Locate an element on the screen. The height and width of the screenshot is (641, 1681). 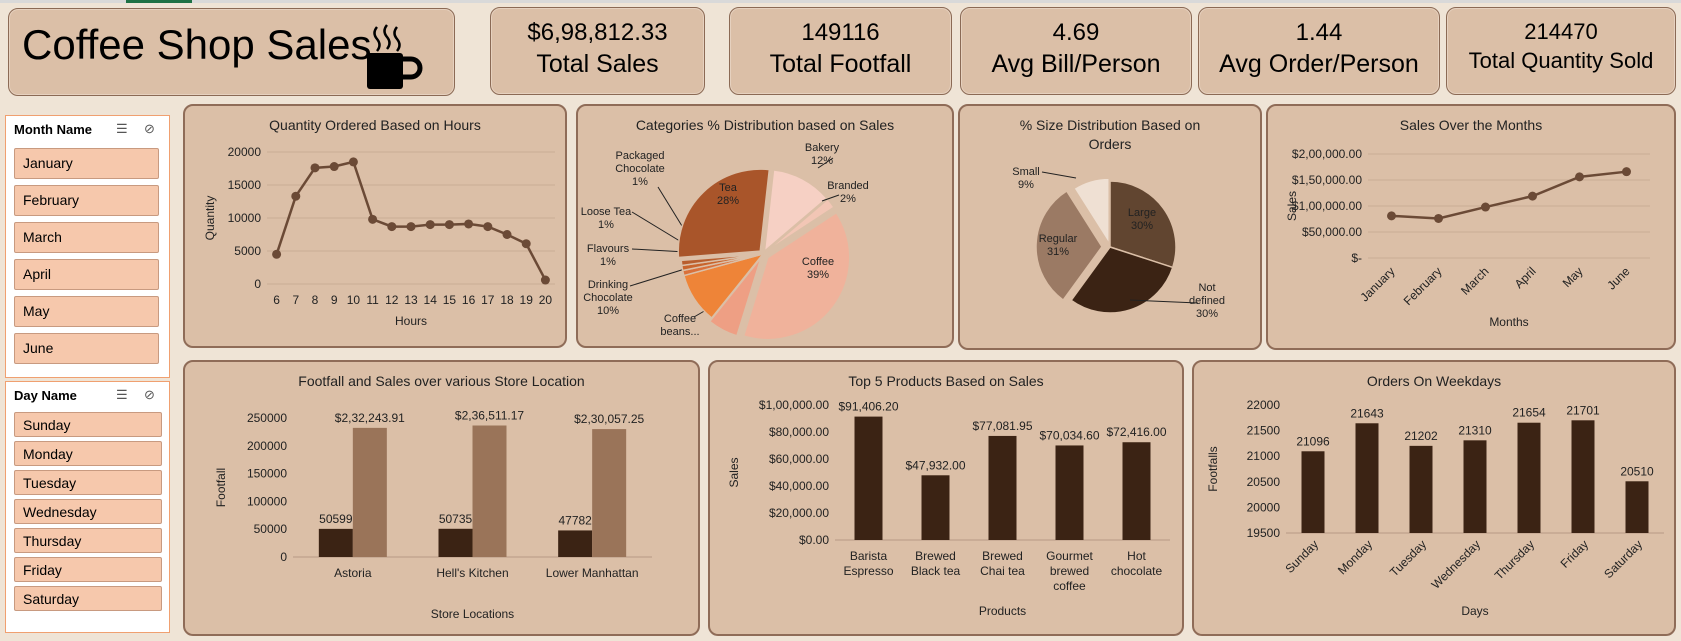
slicer-title: Month Name is located at coordinates (53, 129).